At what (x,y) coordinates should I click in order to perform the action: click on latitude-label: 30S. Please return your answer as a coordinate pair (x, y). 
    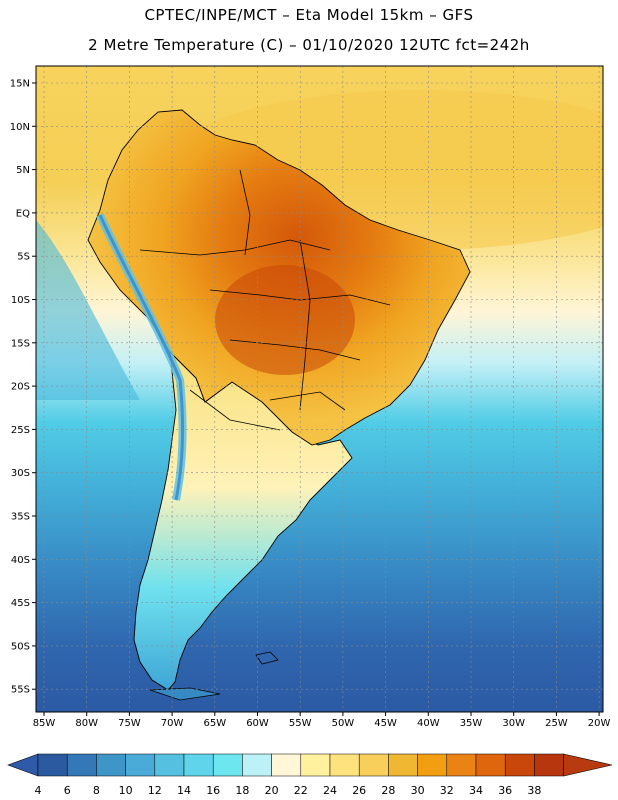
    Looking at the image, I should click on (20, 473).